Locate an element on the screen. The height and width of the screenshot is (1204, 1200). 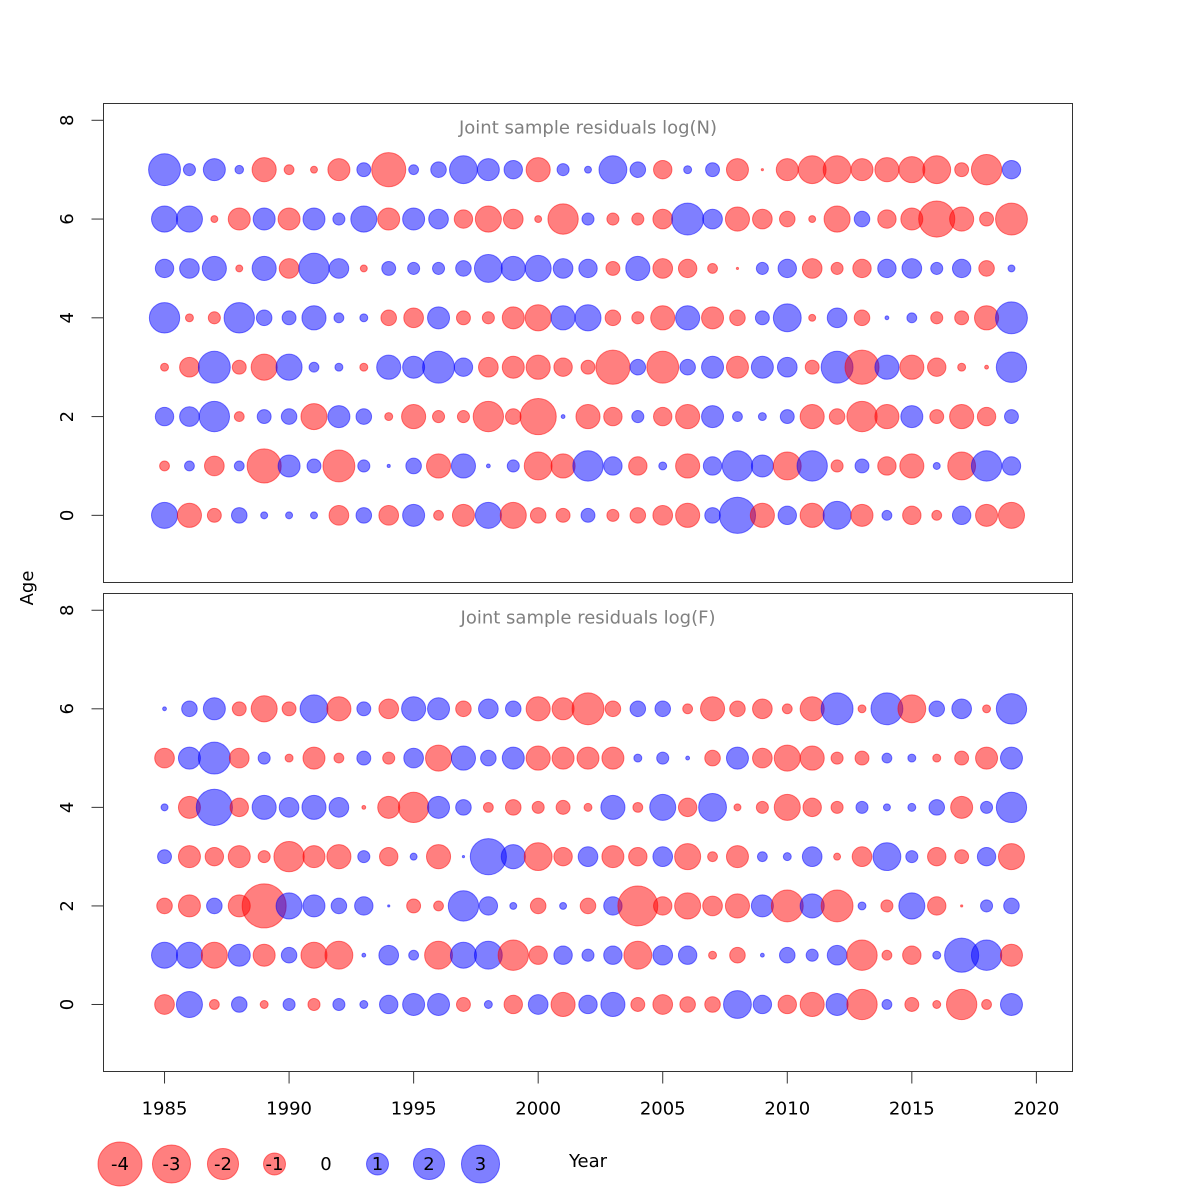
x-tick-label: 1990 is located at coordinates (289, 1109).